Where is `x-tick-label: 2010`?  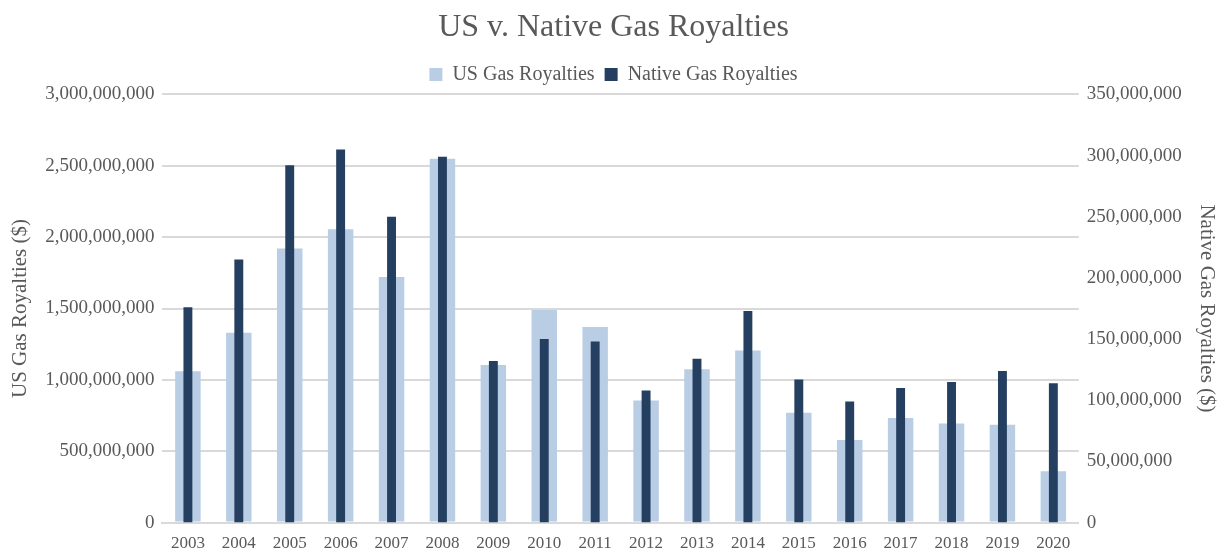
x-tick-label: 2010 is located at coordinates (544, 543).